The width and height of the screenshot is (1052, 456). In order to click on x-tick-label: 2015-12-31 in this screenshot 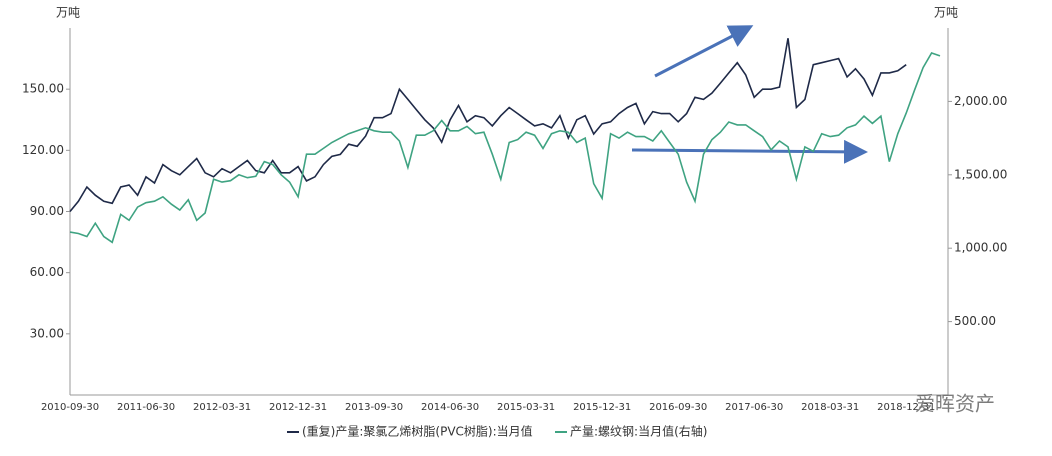, I will do `click(602, 407)`.